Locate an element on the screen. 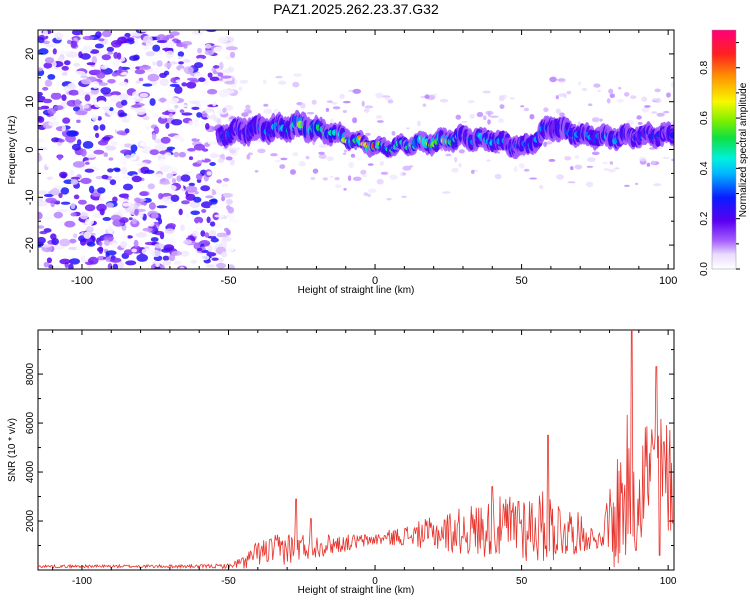  colorbar-tick-label: 0.4 is located at coordinates (704, 168).